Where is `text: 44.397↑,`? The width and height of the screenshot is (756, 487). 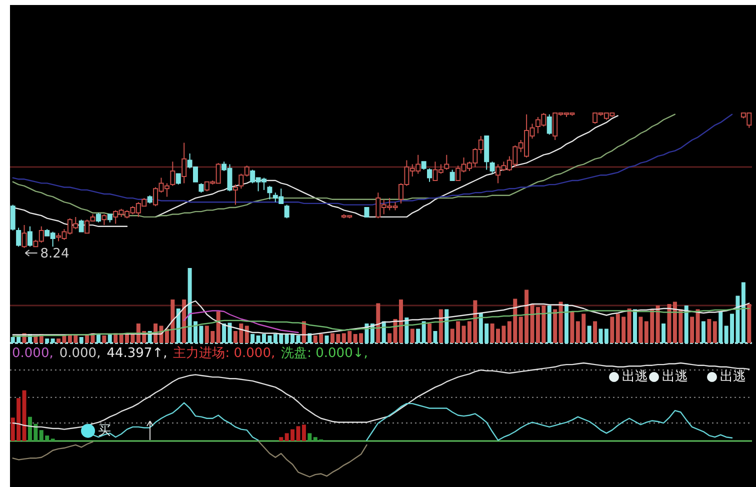
text: 44.397↑, is located at coordinates (137, 353).